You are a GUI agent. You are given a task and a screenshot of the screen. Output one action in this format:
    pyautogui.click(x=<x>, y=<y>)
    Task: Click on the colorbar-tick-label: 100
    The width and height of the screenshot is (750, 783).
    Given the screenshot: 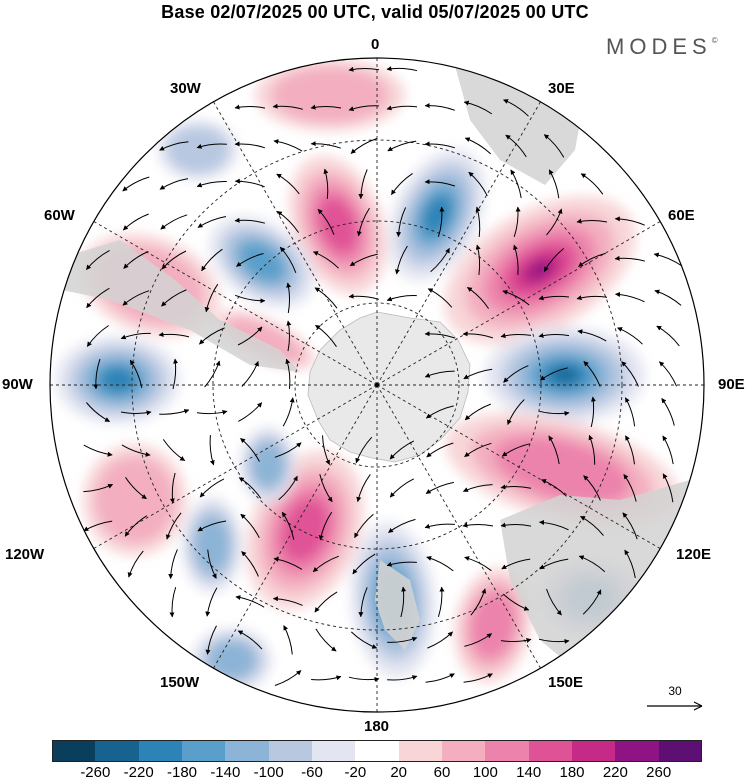 What is the action you would take?
    pyautogui.click(x=485, y=772)
    